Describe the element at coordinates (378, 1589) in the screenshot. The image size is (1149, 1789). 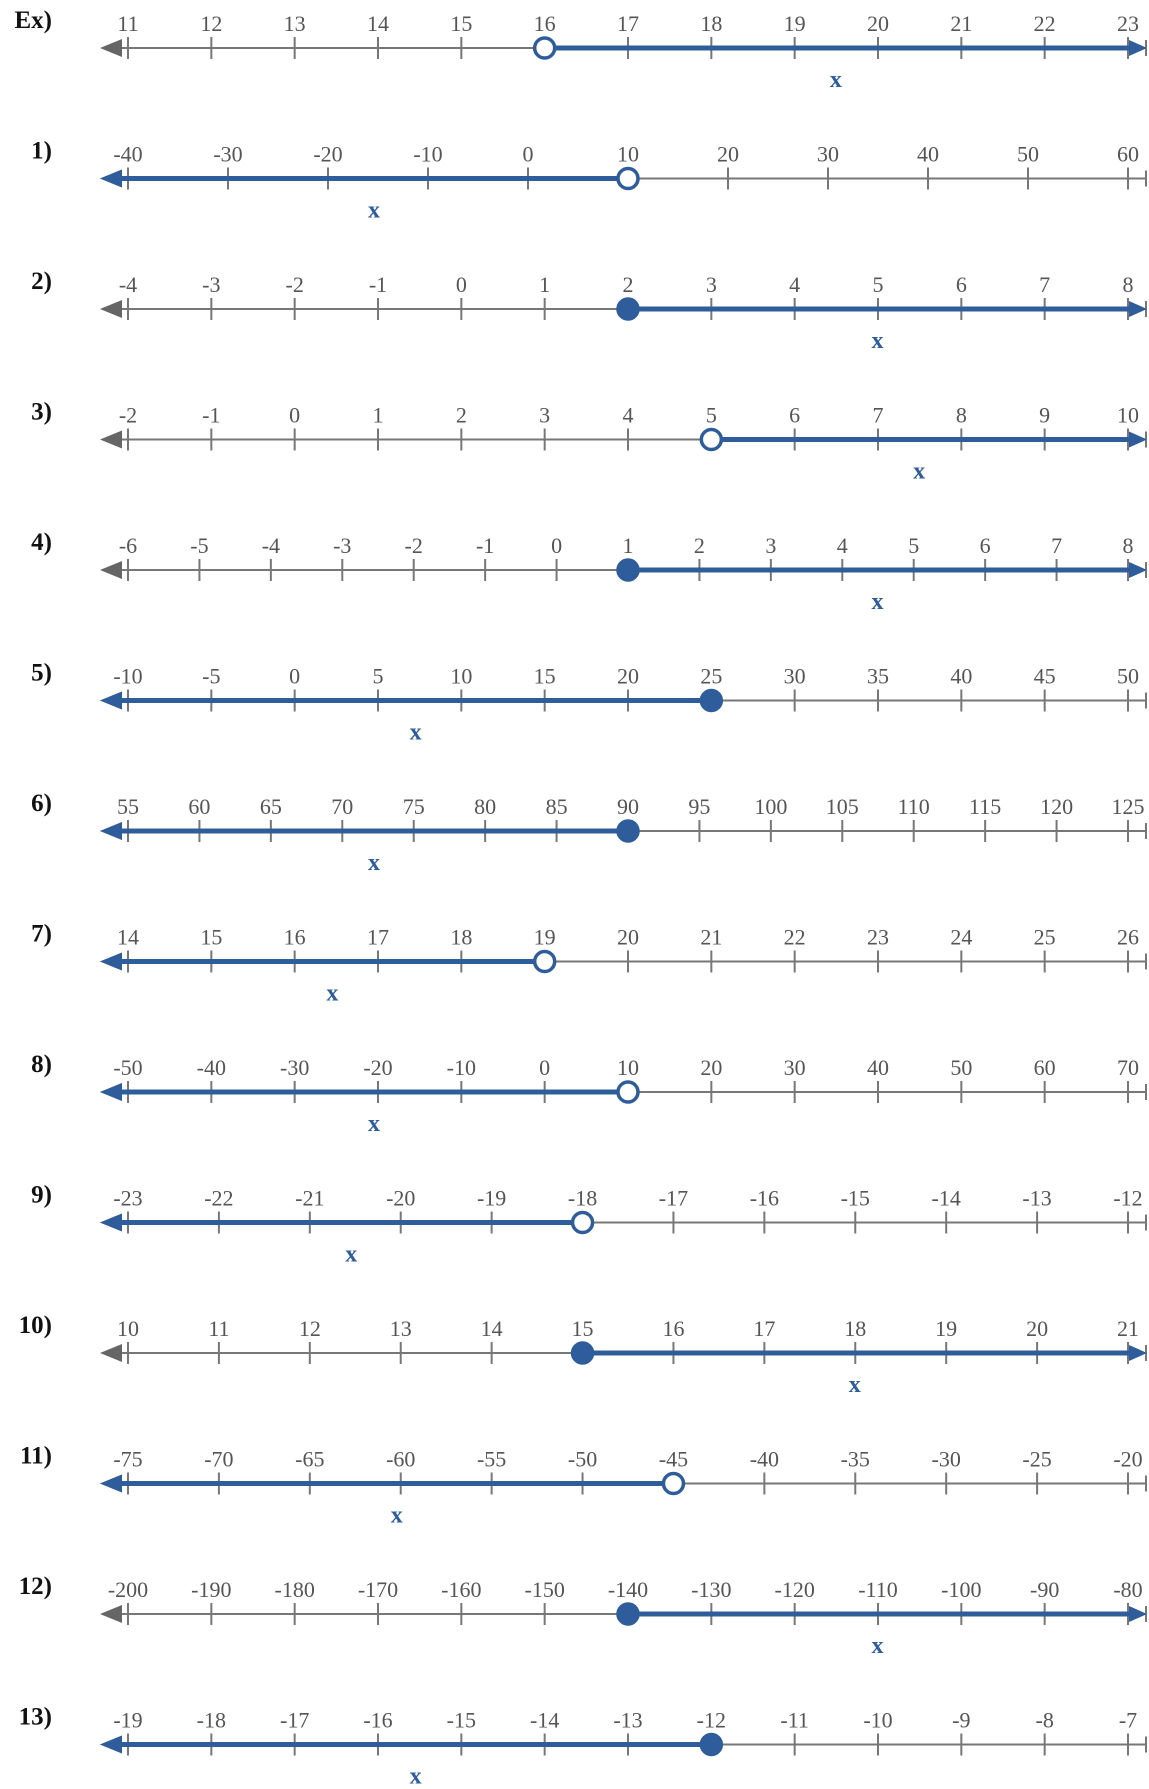
I see `tick-label: -170` at that location.